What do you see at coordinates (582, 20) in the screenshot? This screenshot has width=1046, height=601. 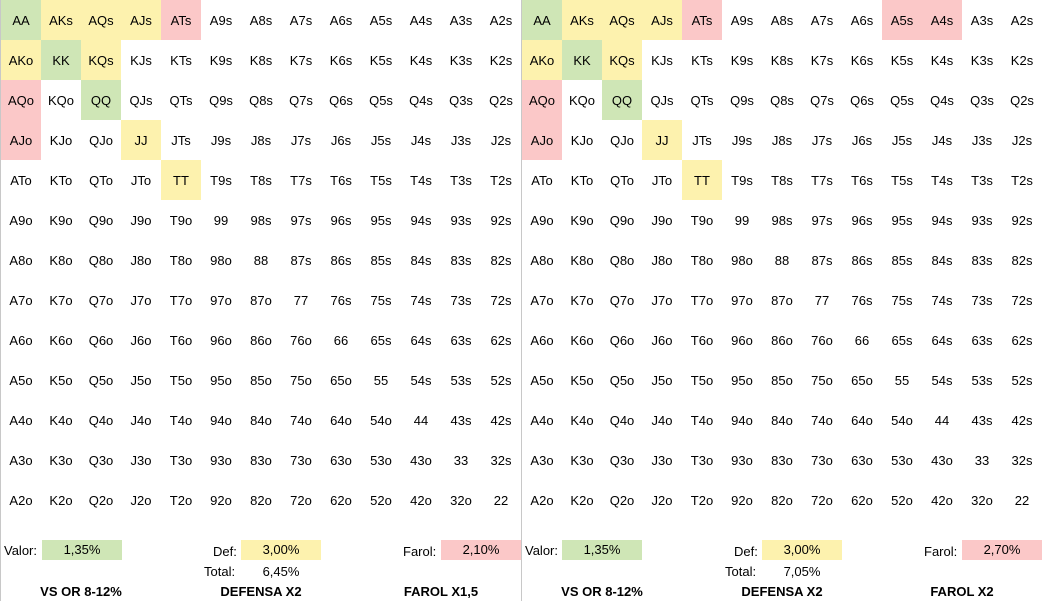 I see `hand-cell-AKs: AKs` at bounding box center [582, 20].